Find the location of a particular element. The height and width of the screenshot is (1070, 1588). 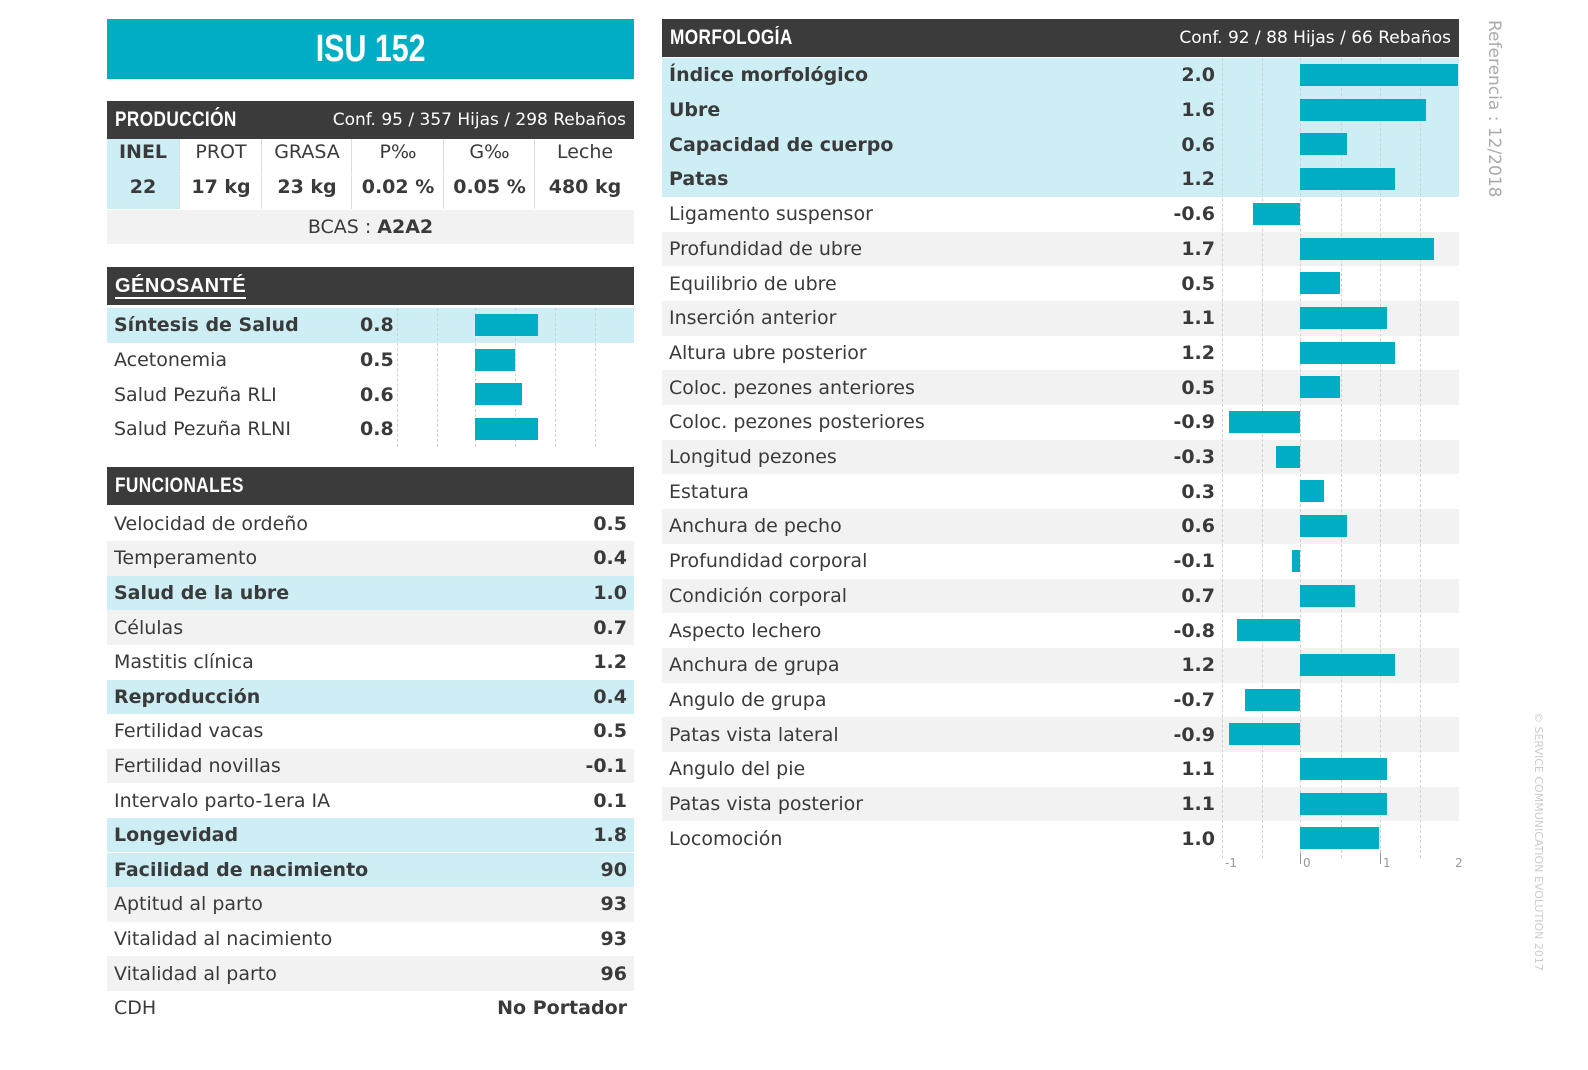

genosante-logo-text: GÉNOSANTÉ is located at coordinates (181, 286).